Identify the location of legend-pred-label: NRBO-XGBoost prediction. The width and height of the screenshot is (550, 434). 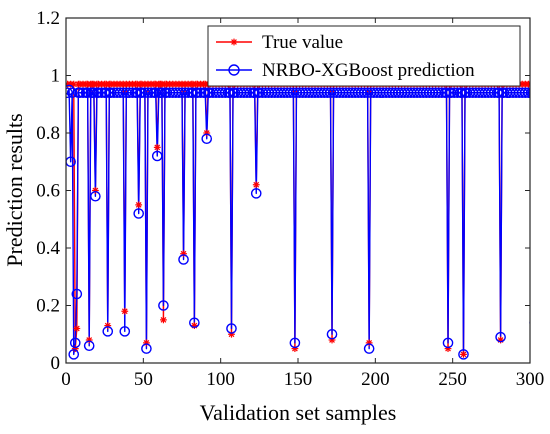
(368, 70).